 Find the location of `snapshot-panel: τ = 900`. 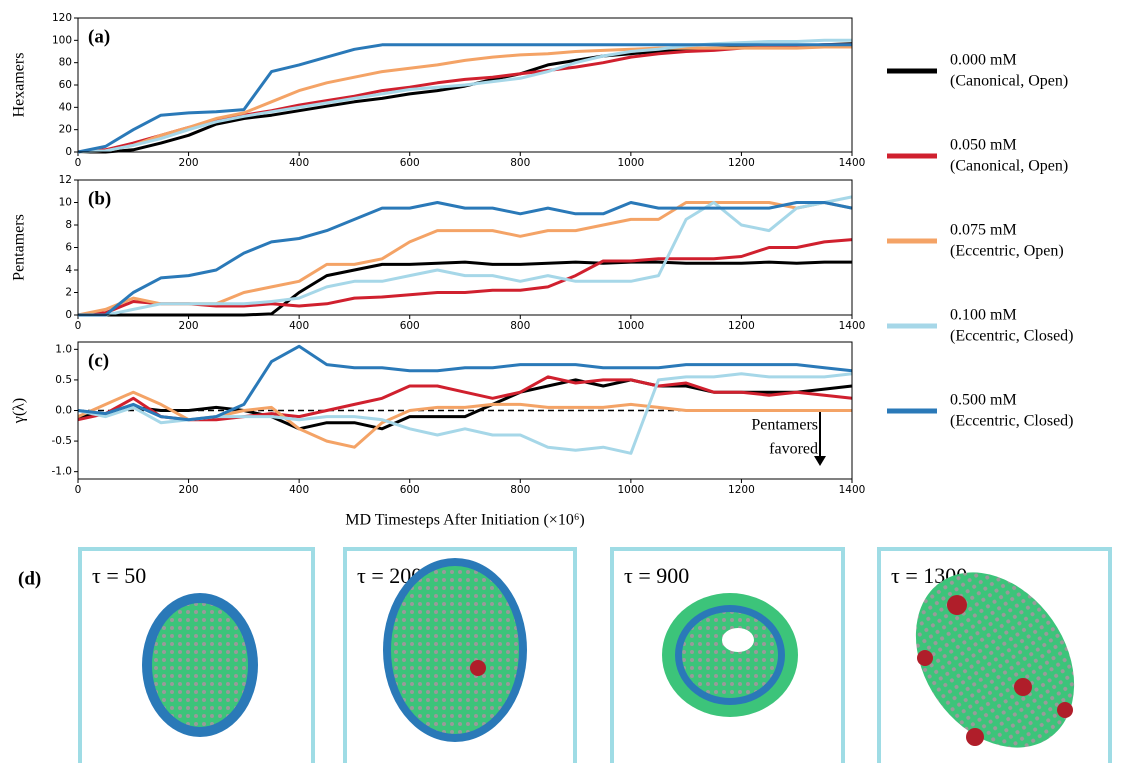

snapshot-panel: τ = 900 is located at coordinates (727, 655).